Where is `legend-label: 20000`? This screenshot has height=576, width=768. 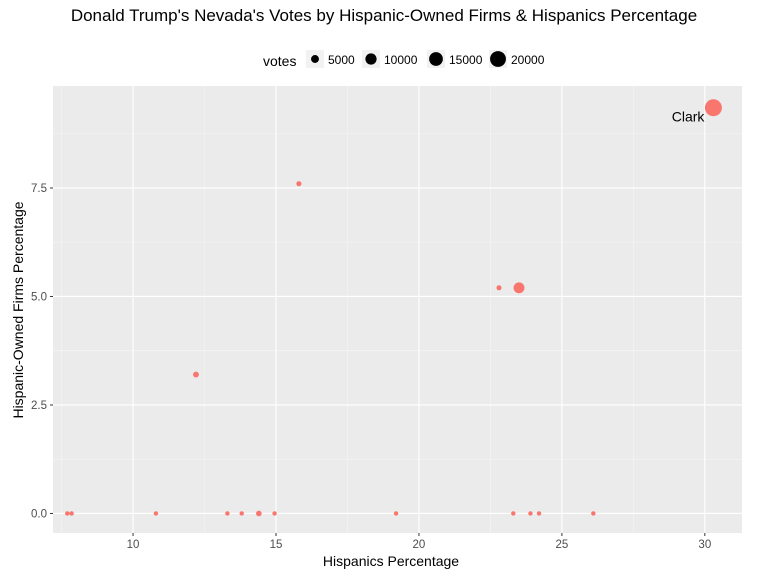 legend-label: 20000 is located at coordinates (528, 60).